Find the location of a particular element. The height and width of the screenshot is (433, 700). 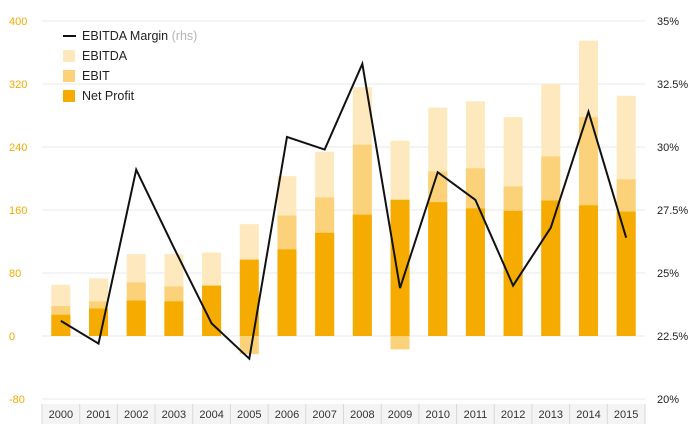

x-tick-label: 2005 is located at coordinates (249, 415).